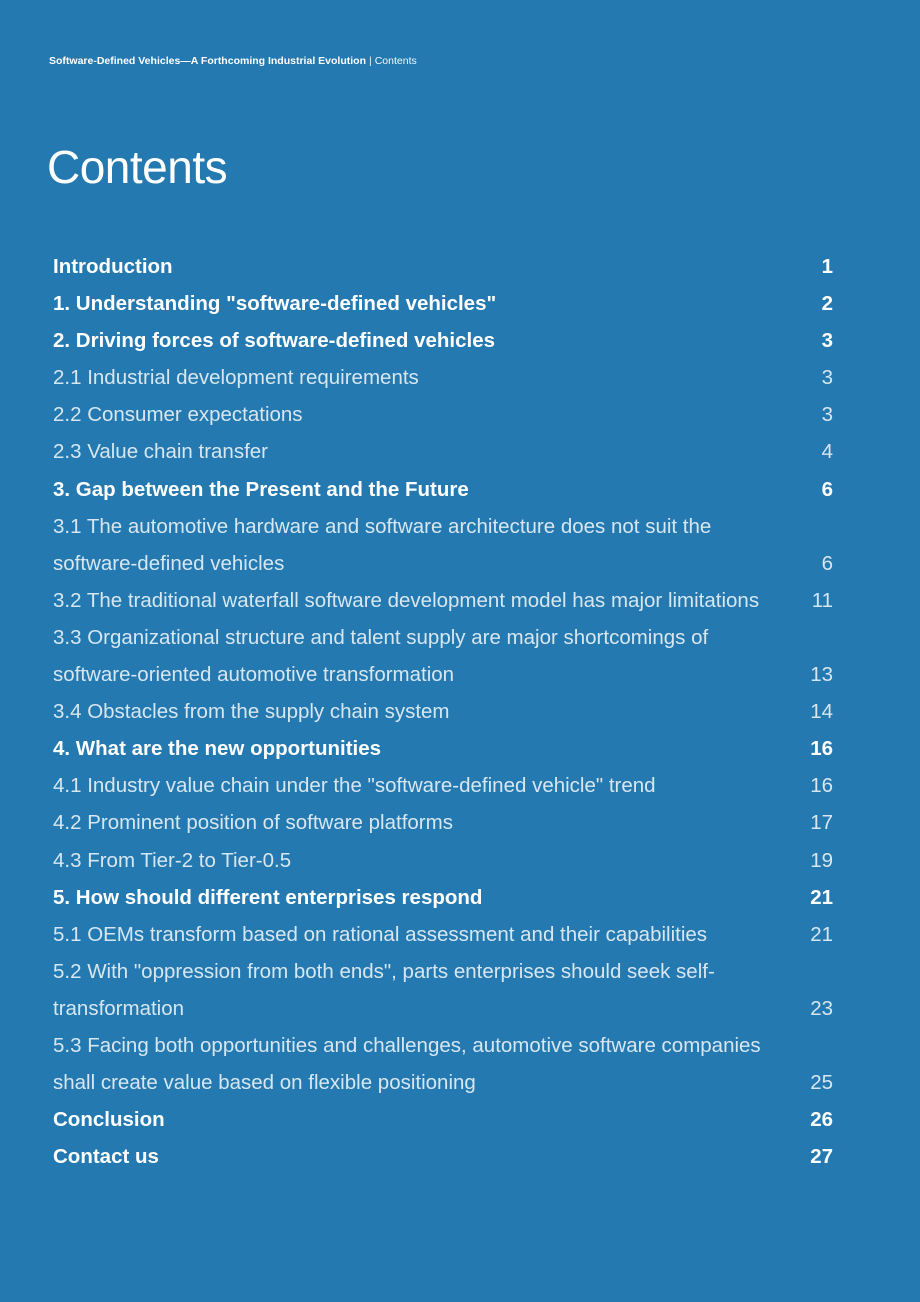 The image size is (920, 1302). What do you see at coordinates (821, 1008) in the screenshot?
I see `toc-entry-page-number: 23` at bounding box center [821, 1008].